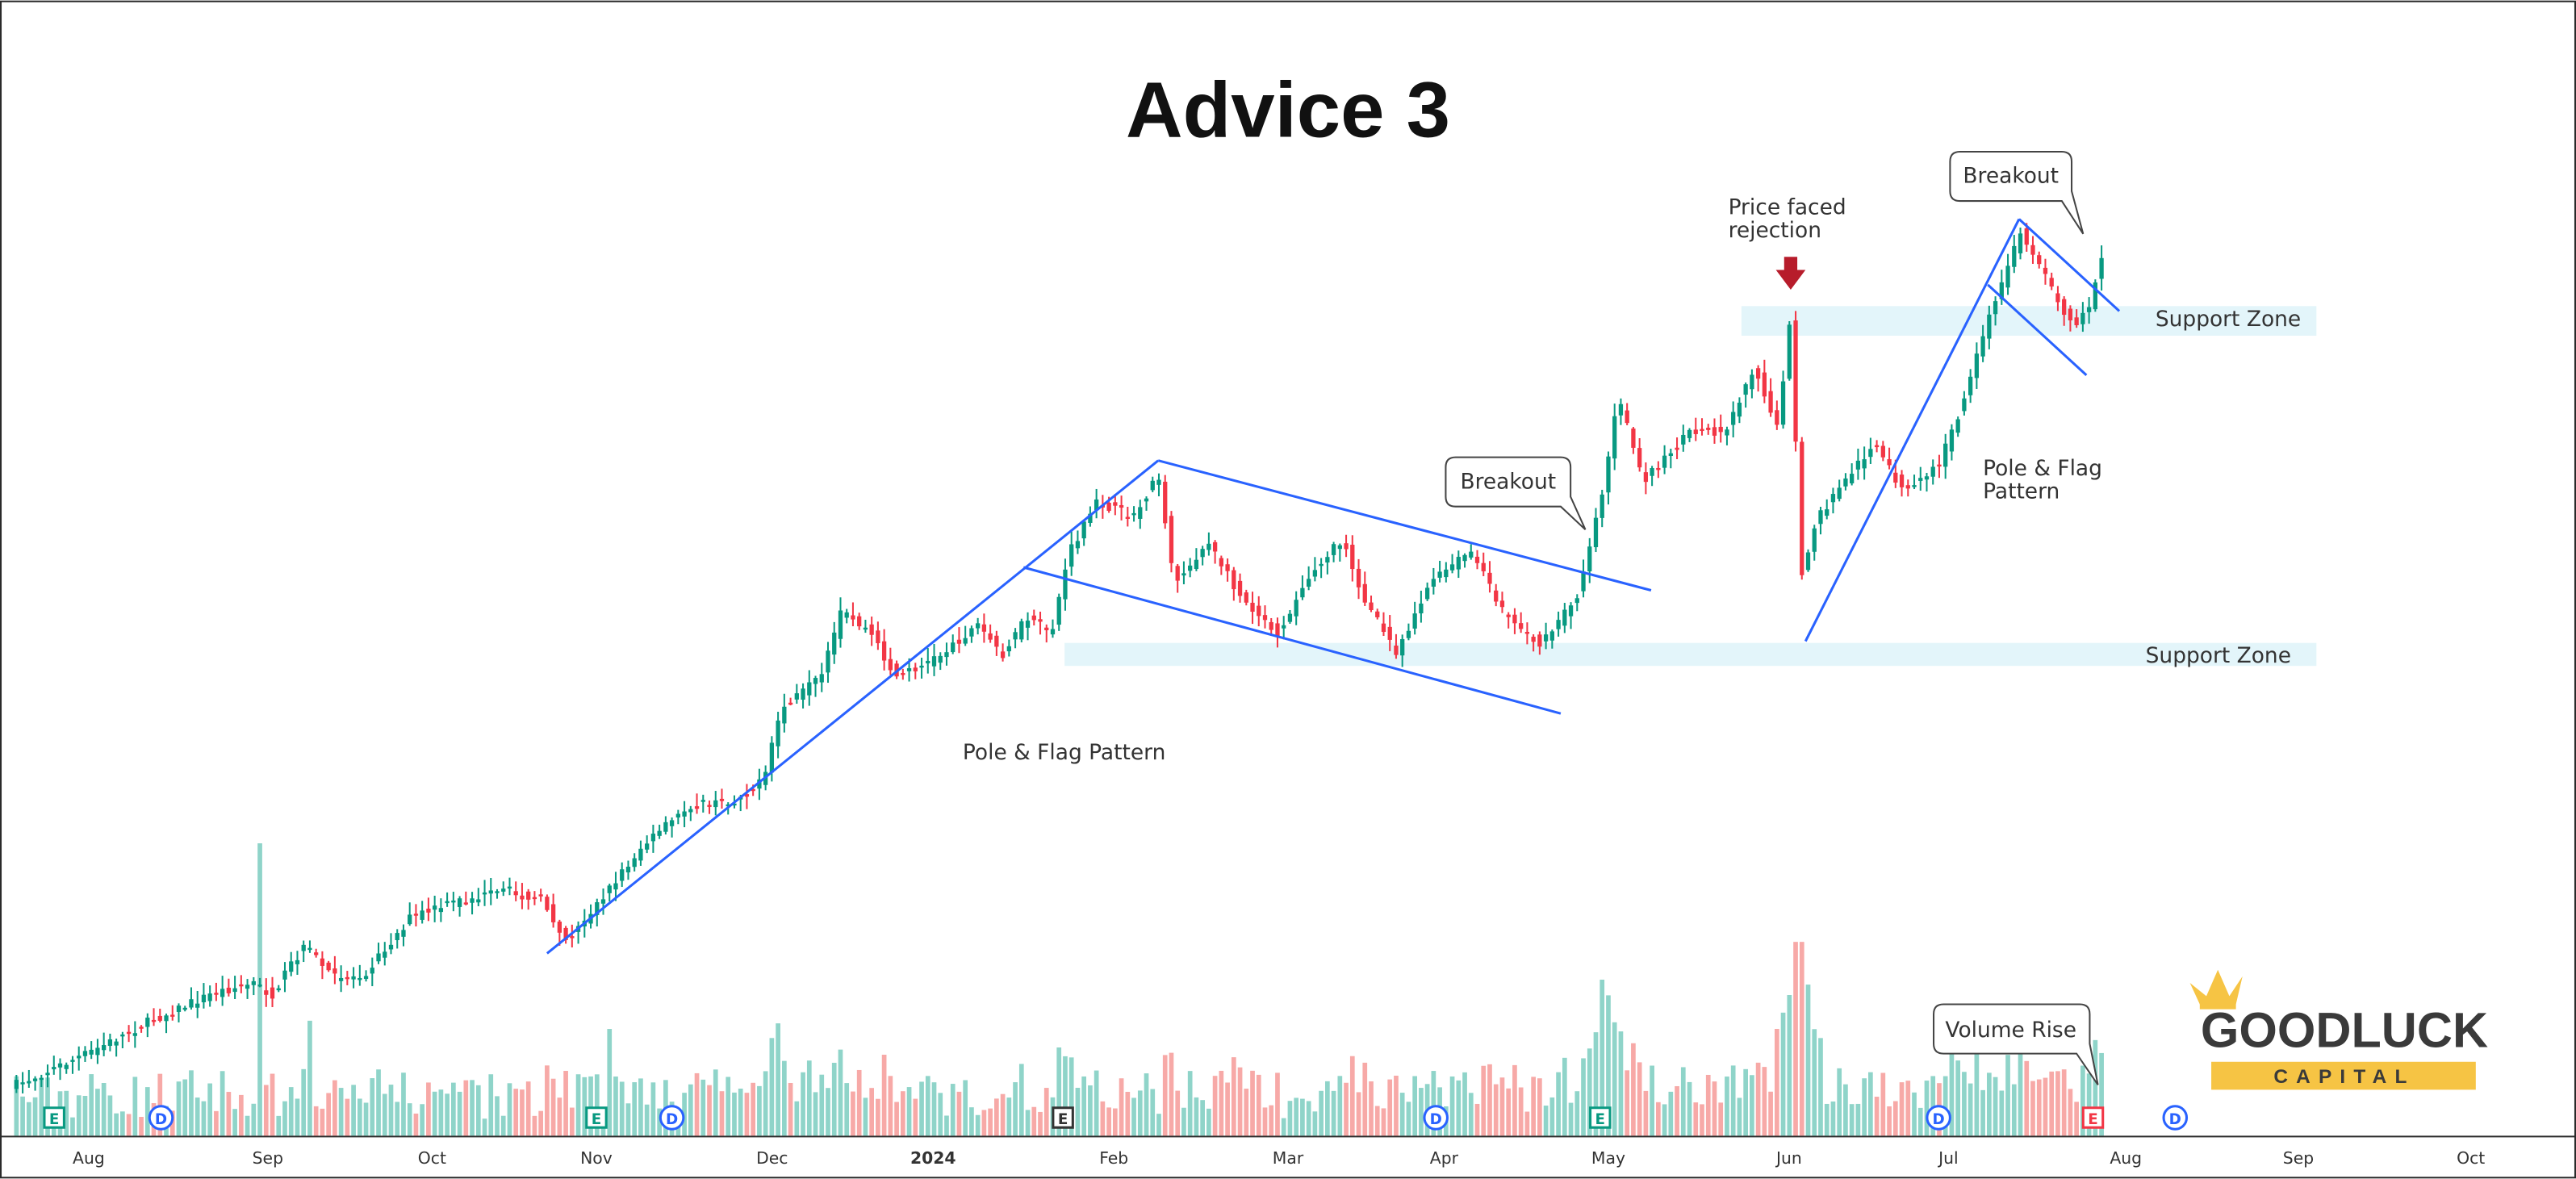  Describe the element at coordinates (2344, 1030) in the screenshot. I see `brand-name: GOODLUCK` at that location.